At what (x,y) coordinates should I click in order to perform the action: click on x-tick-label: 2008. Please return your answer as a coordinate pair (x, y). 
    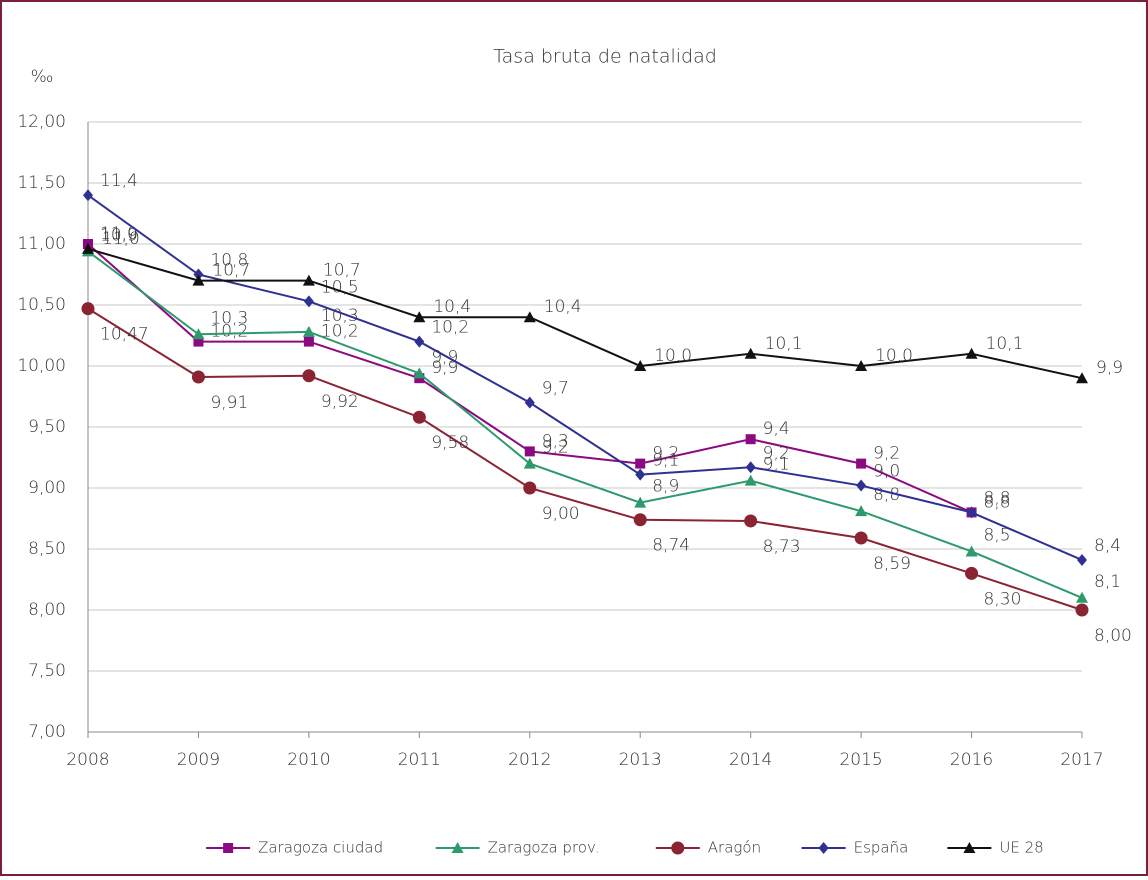
    Looking at the image, I should click on (87, 760).